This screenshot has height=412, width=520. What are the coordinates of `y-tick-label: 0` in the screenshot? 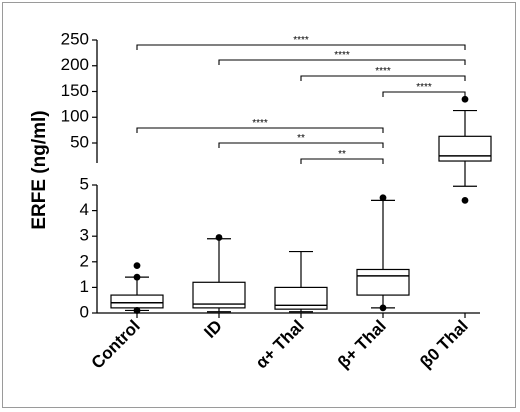 It's located at (84, 311).